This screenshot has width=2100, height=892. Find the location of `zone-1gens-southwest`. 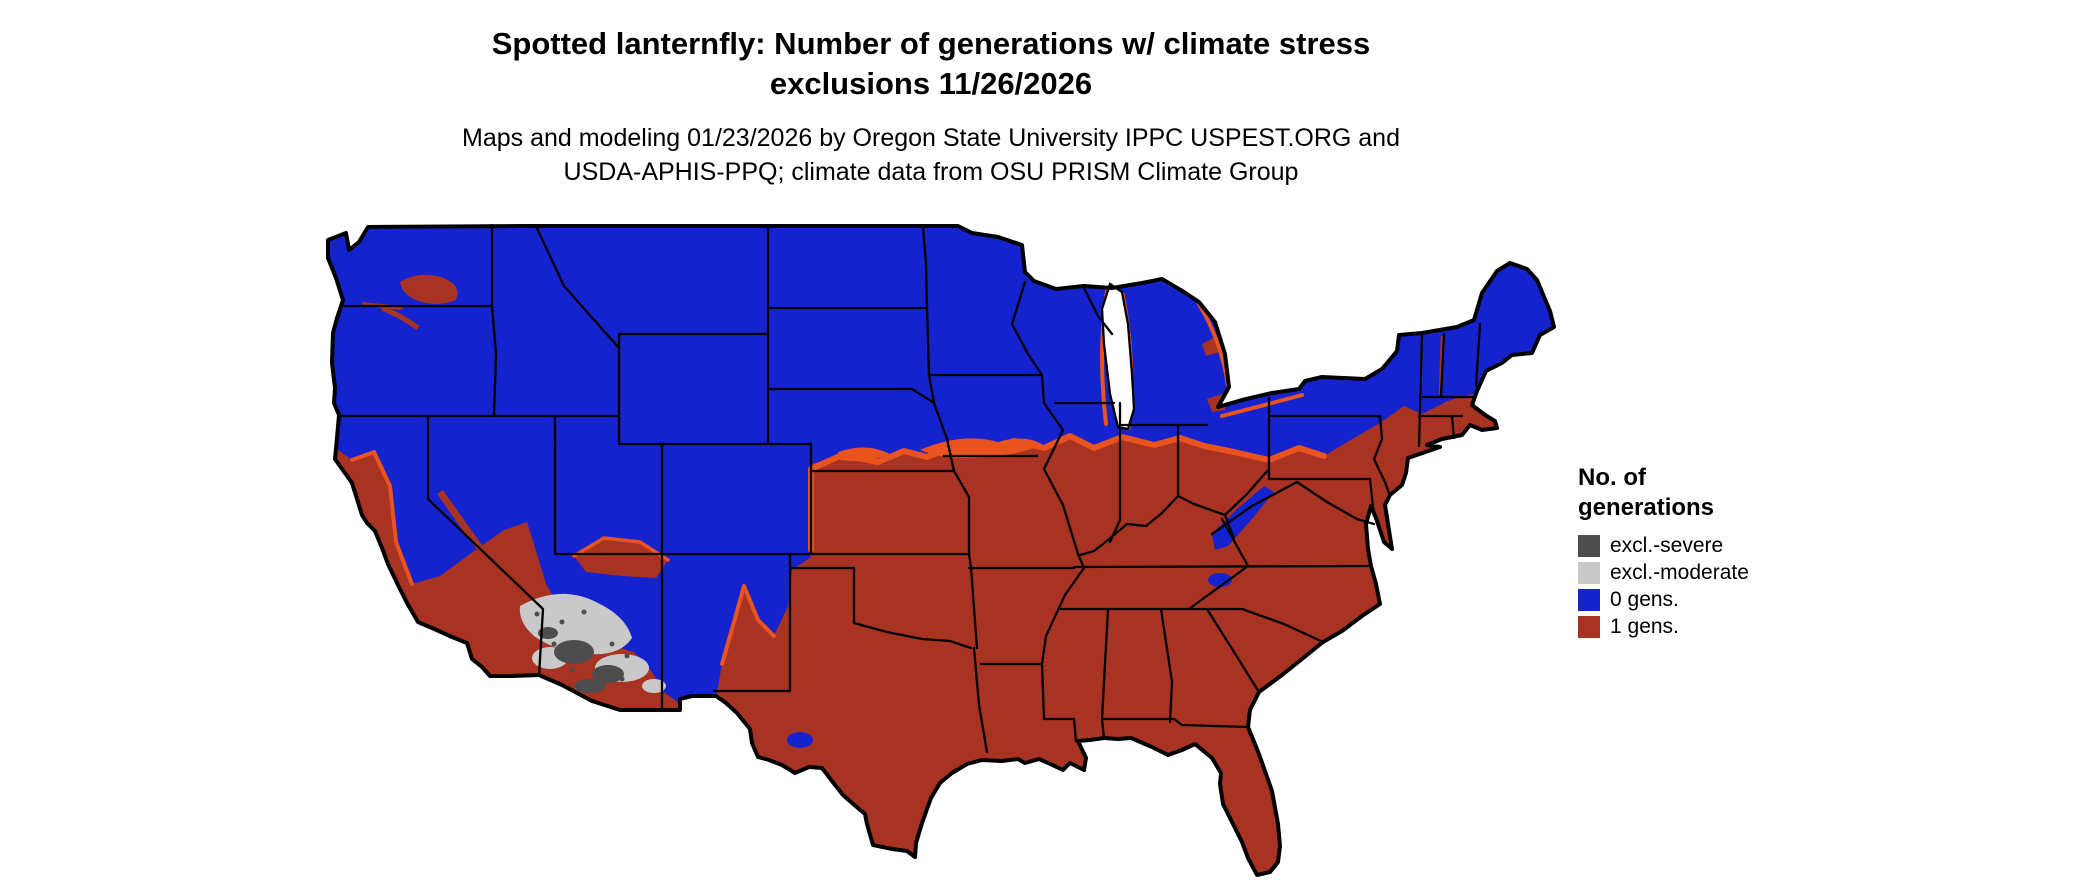

zone-1gens-southwest is located at coordinates (522, 614).